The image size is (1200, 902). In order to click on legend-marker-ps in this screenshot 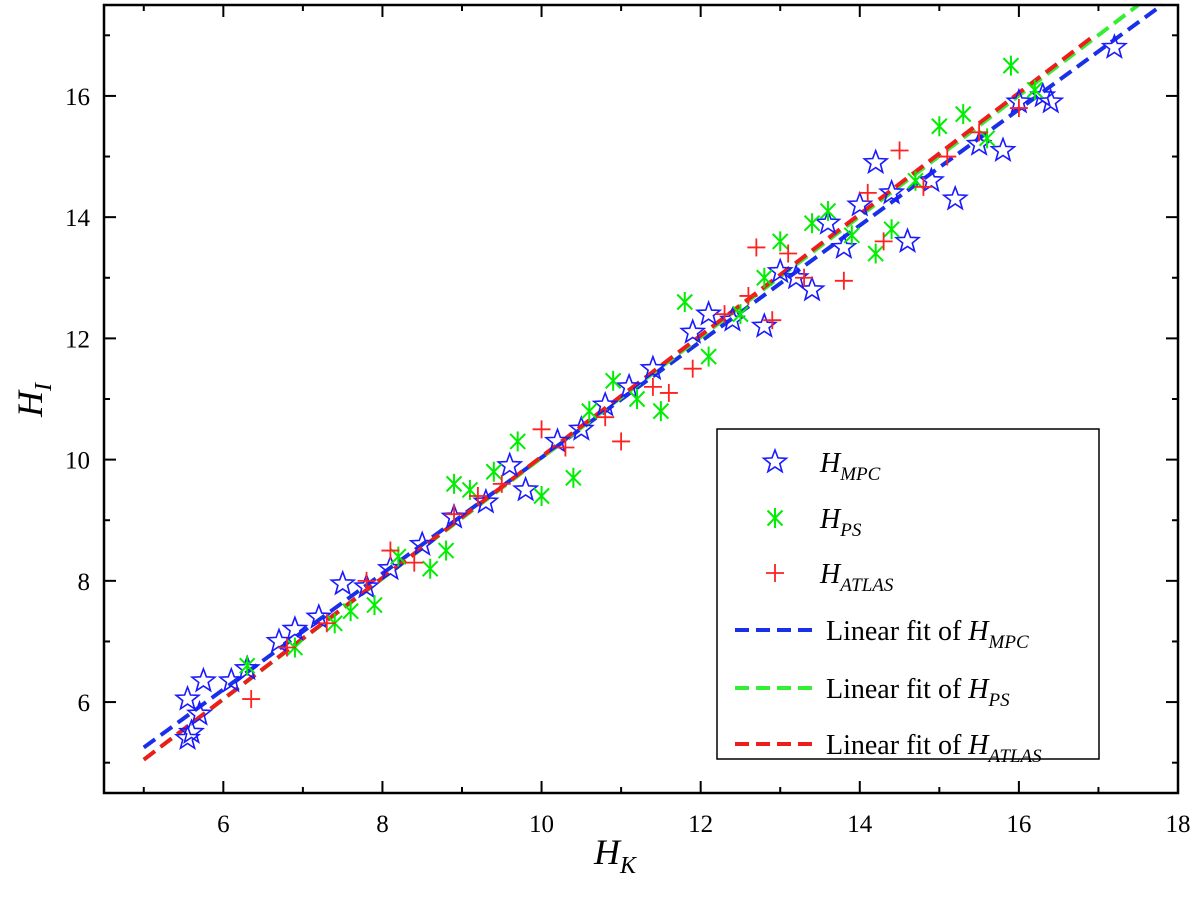, I will do `click(775, 518)`.